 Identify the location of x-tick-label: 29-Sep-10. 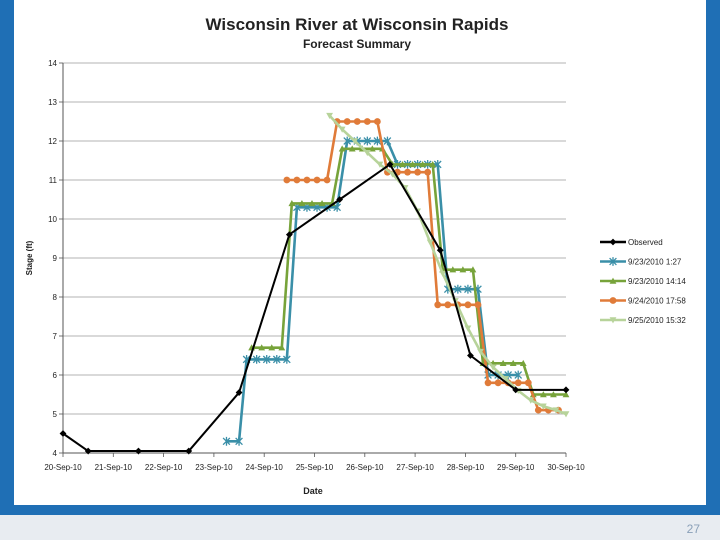
(516, 467).